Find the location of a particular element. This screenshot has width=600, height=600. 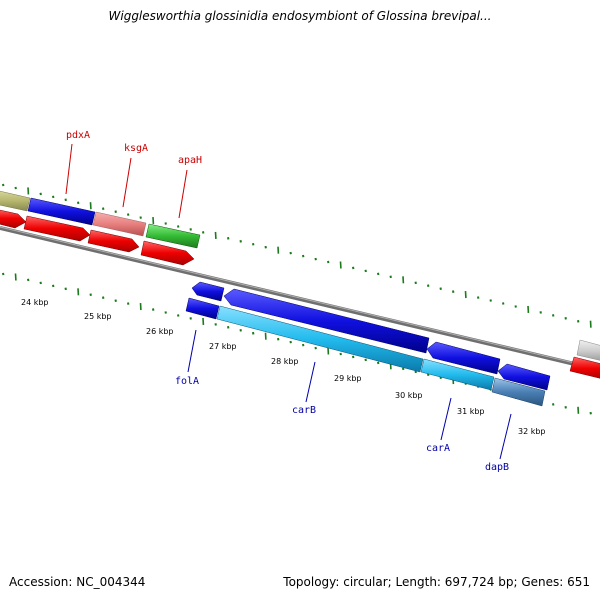

gene-arrow-ksgA is located at coordinates (119, 224).